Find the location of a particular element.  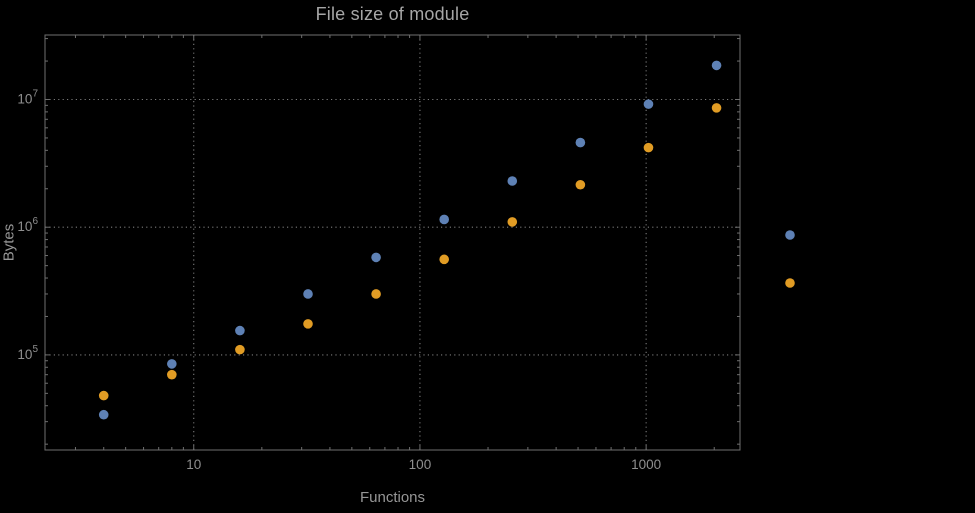

chart-title: File size of module is located at coordinates (392, 14).